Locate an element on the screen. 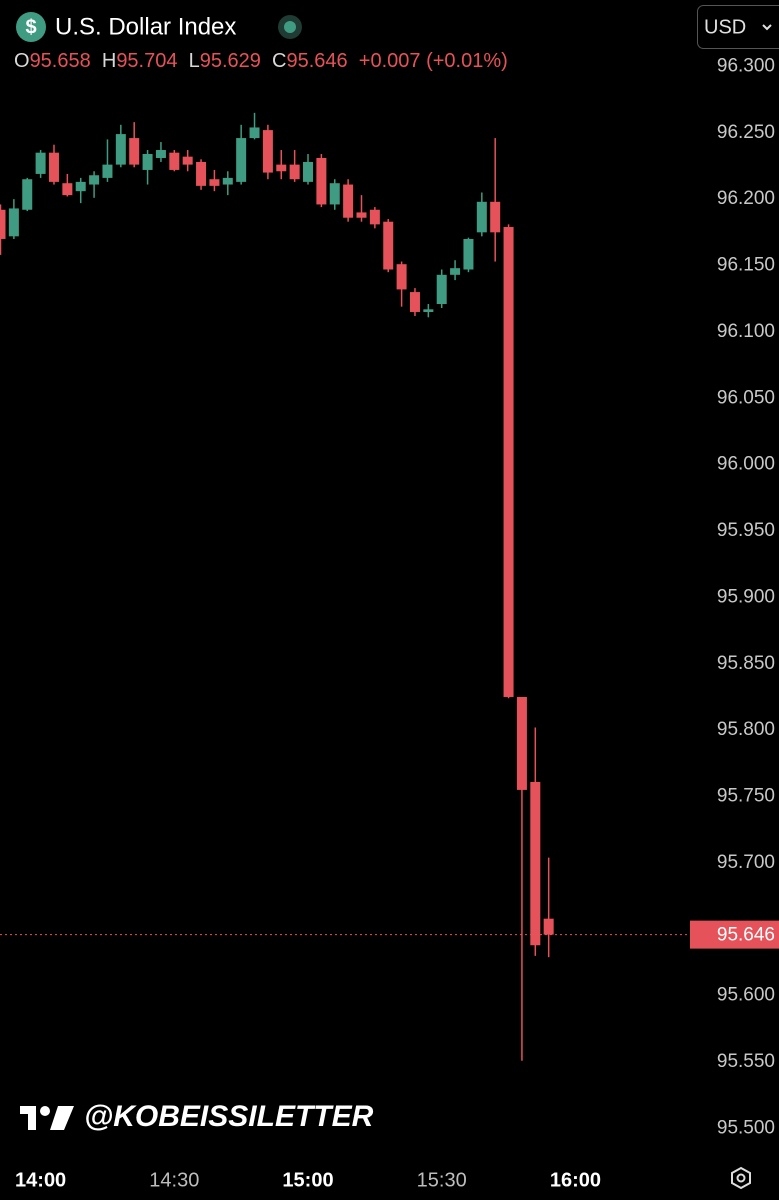  chart-title: U.S. Dollar Index is located at coordinates (145, 26).